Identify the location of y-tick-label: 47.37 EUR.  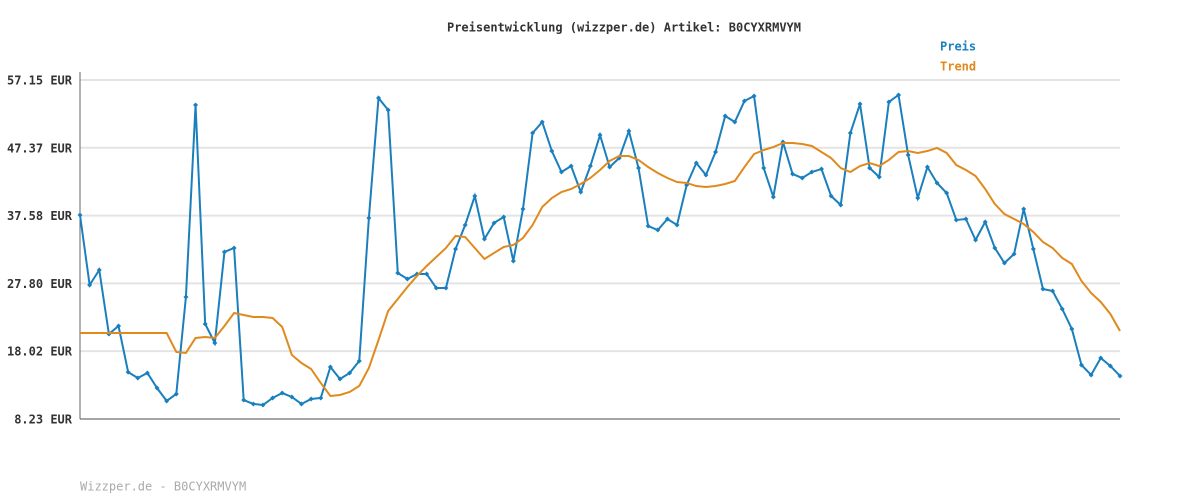
(40, 148).